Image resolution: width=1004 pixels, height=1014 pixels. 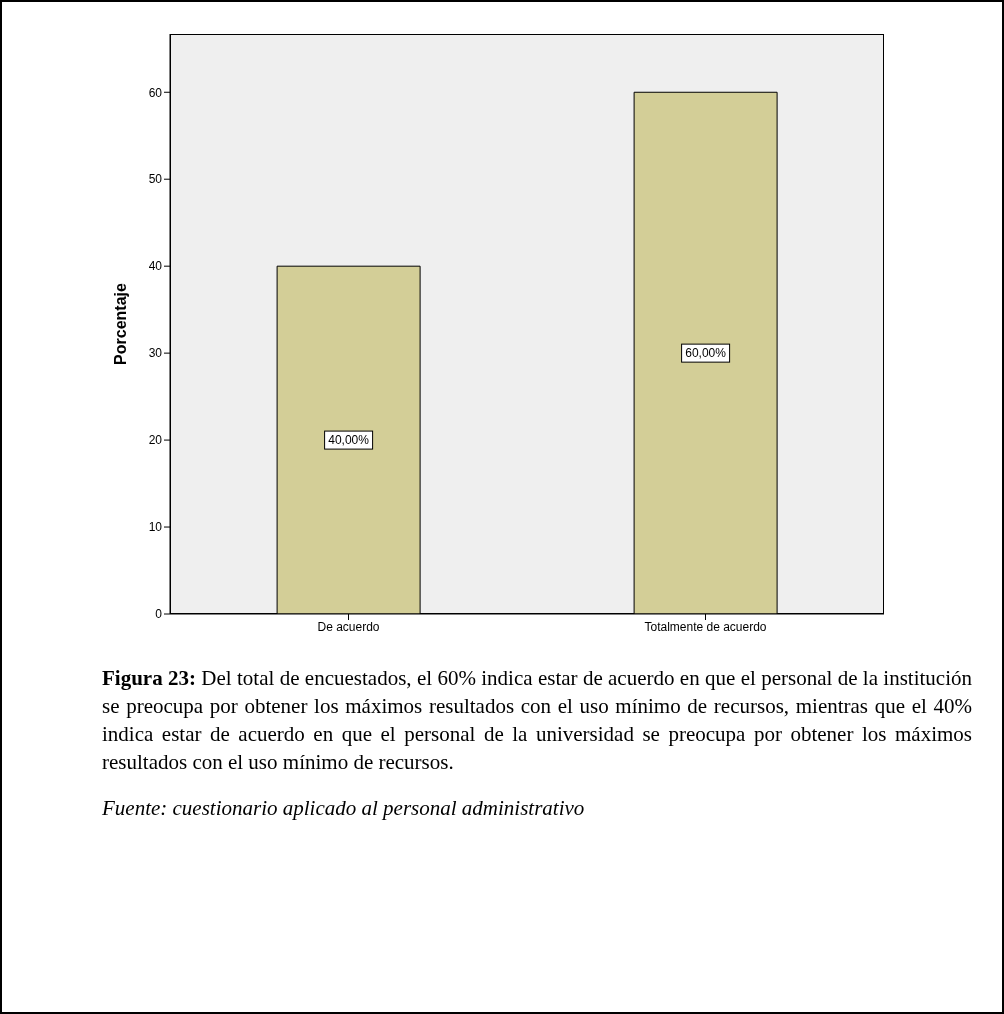 What do you see at coordinates (120, 323) in the screenshot?
I see `y-axis-title: Porcentaje` at bounding box center [120, 323].